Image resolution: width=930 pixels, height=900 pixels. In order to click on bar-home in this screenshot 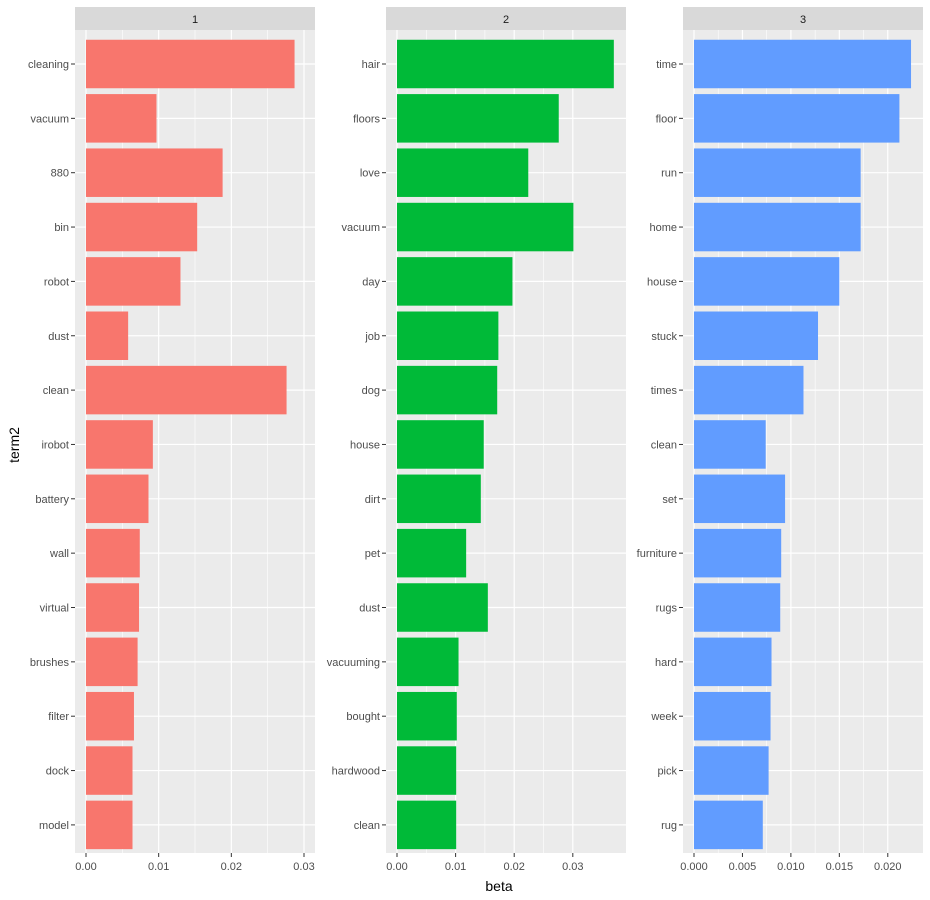, I will do `click(777, 227)`.